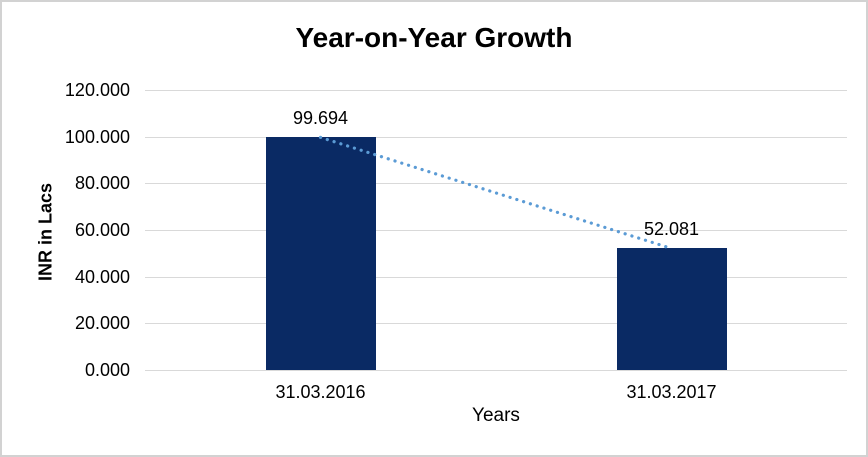 This screenshot has width=868, height=457. What do you see at coordinates (107, 370) in the screenshot?
I see `y-axis-tick-label: 0.000` at bounding box center [107, 370].